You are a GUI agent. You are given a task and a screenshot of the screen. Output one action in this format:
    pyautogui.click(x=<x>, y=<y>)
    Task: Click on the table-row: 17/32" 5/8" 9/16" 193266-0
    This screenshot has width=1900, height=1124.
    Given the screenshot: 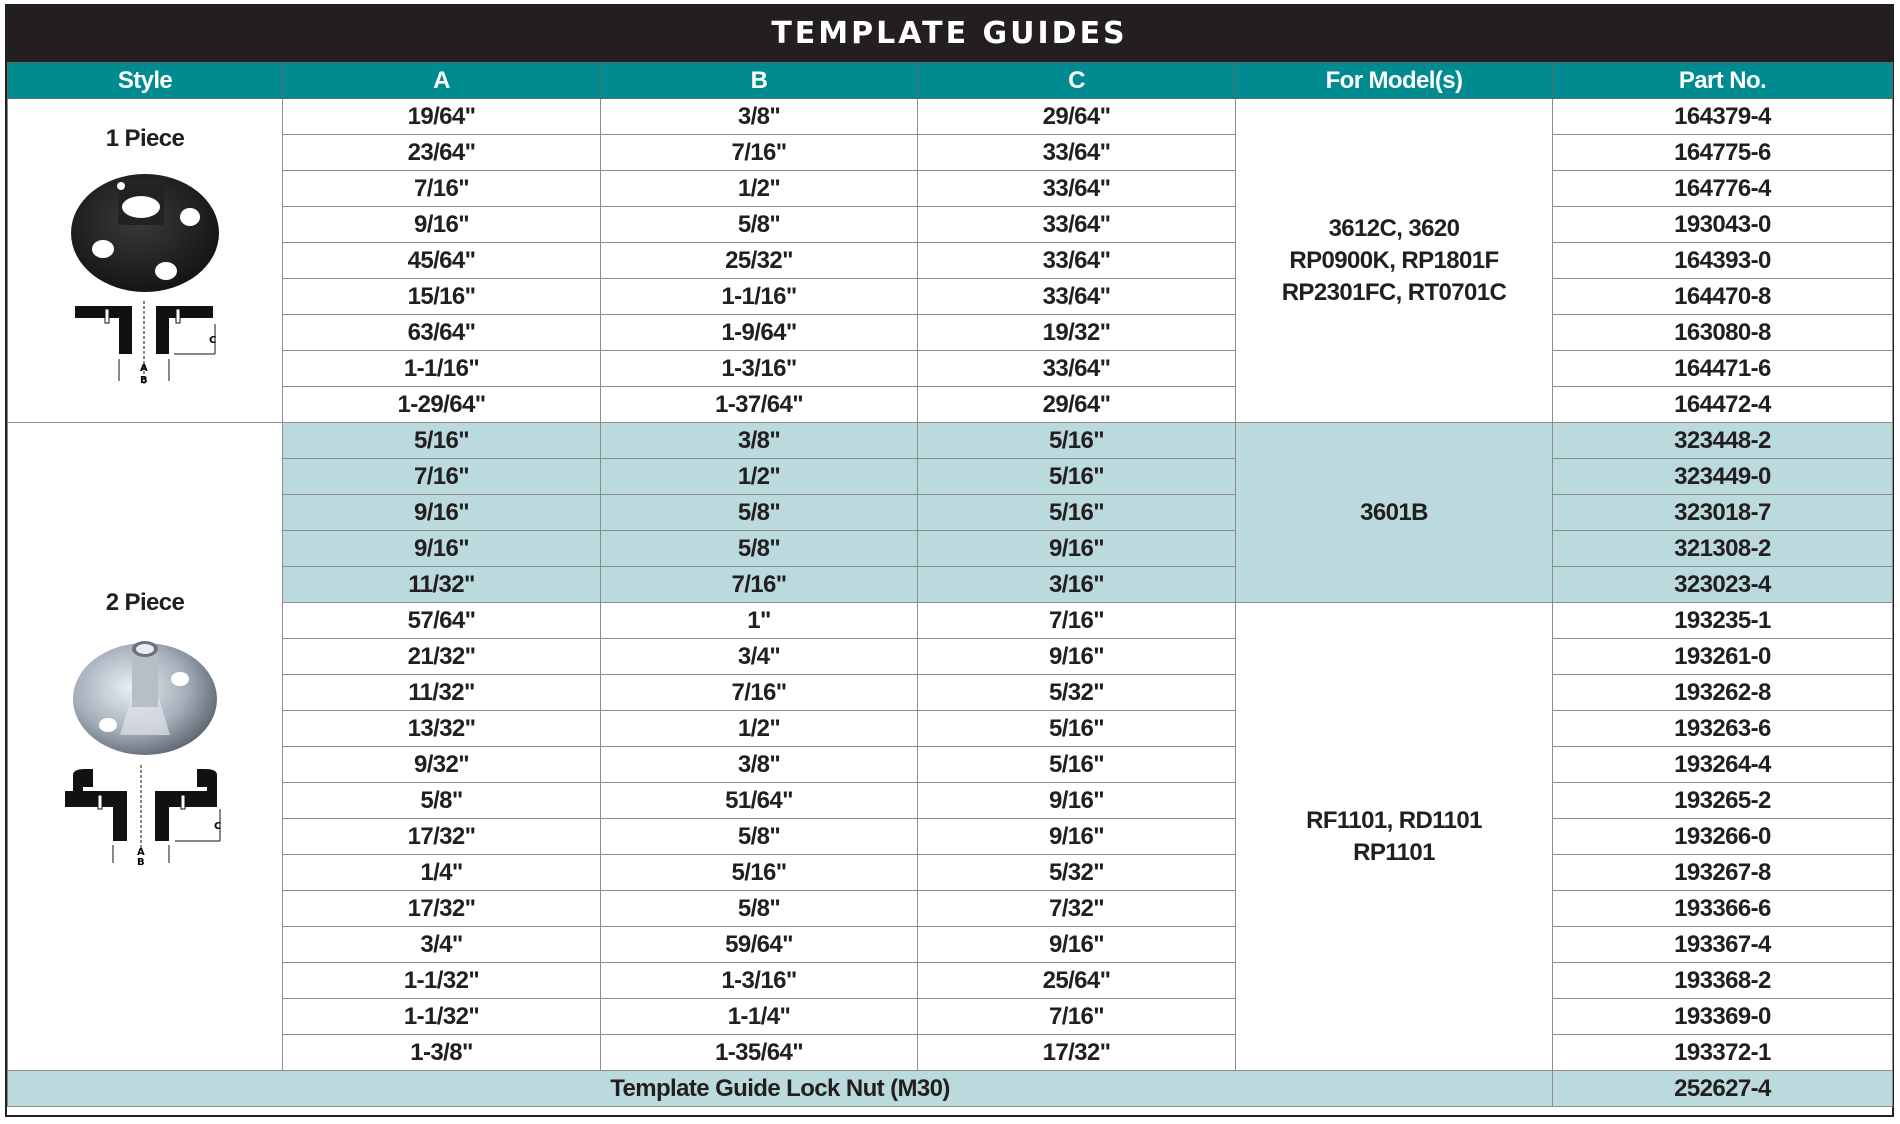 What is the action you would take?
    pyautogui.click(x=950, y=836)
    